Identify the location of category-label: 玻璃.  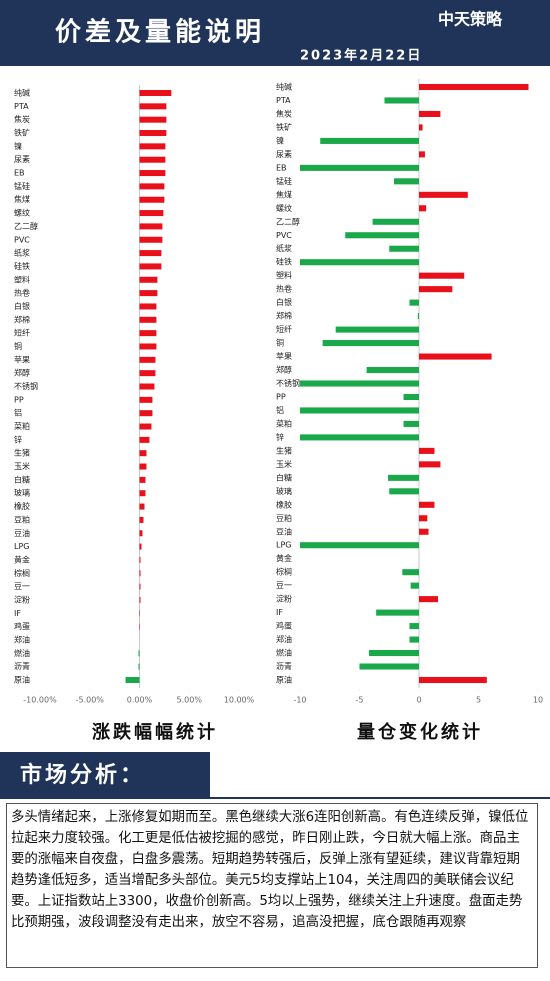
(284, 491).